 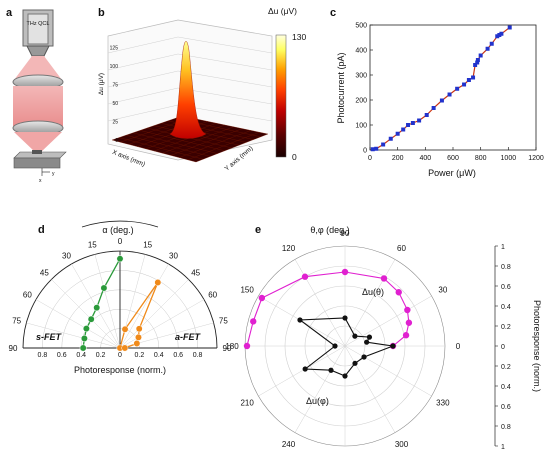 What do you see at coordinates (198, 355) in the screenshot?
I see `radial-tick-label: 0.8` at bounding box center [198, 355].